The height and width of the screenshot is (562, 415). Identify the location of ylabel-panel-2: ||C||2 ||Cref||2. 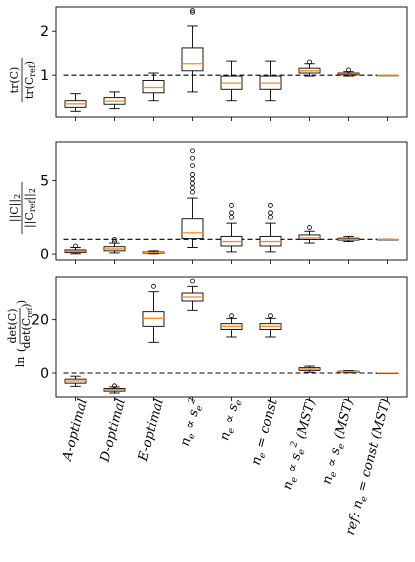
(22, 208).